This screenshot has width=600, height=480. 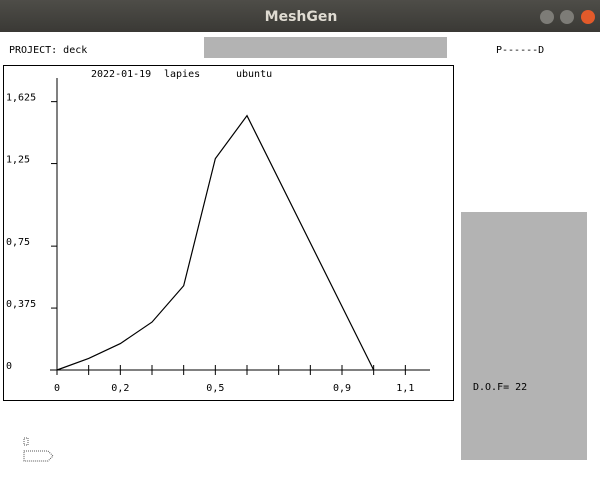 I want to click on cursor-icon, so click(x=26, y=441).